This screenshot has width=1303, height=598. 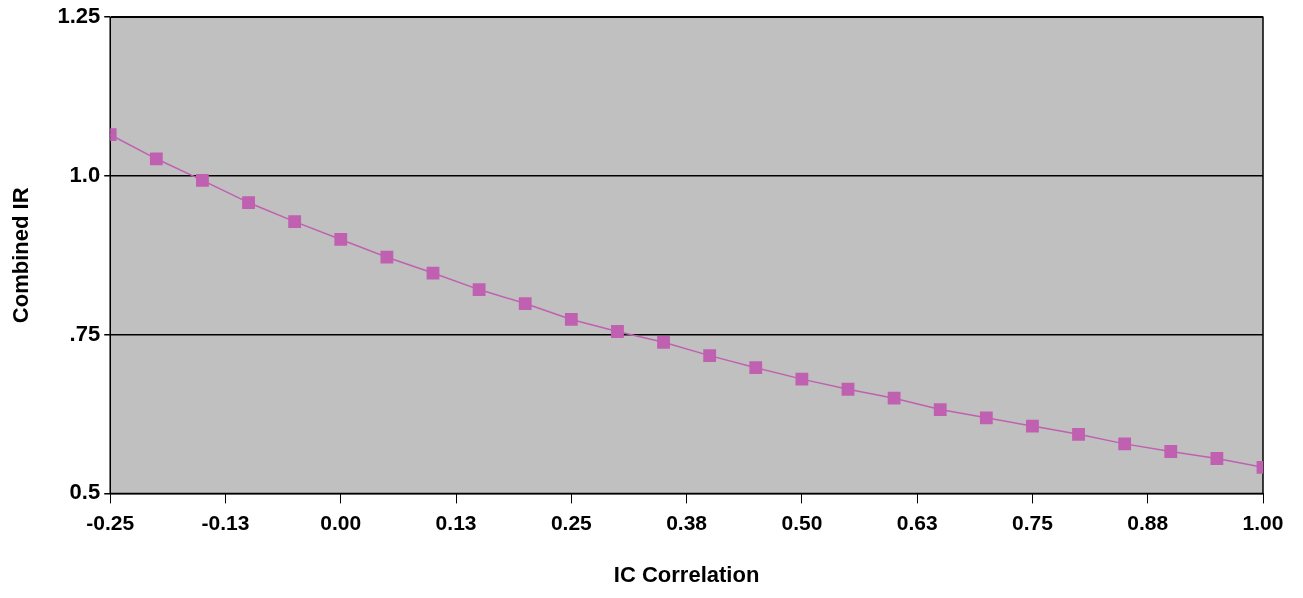 I want to click on y-tick-label: 1.25, so click(x=79, y=16).